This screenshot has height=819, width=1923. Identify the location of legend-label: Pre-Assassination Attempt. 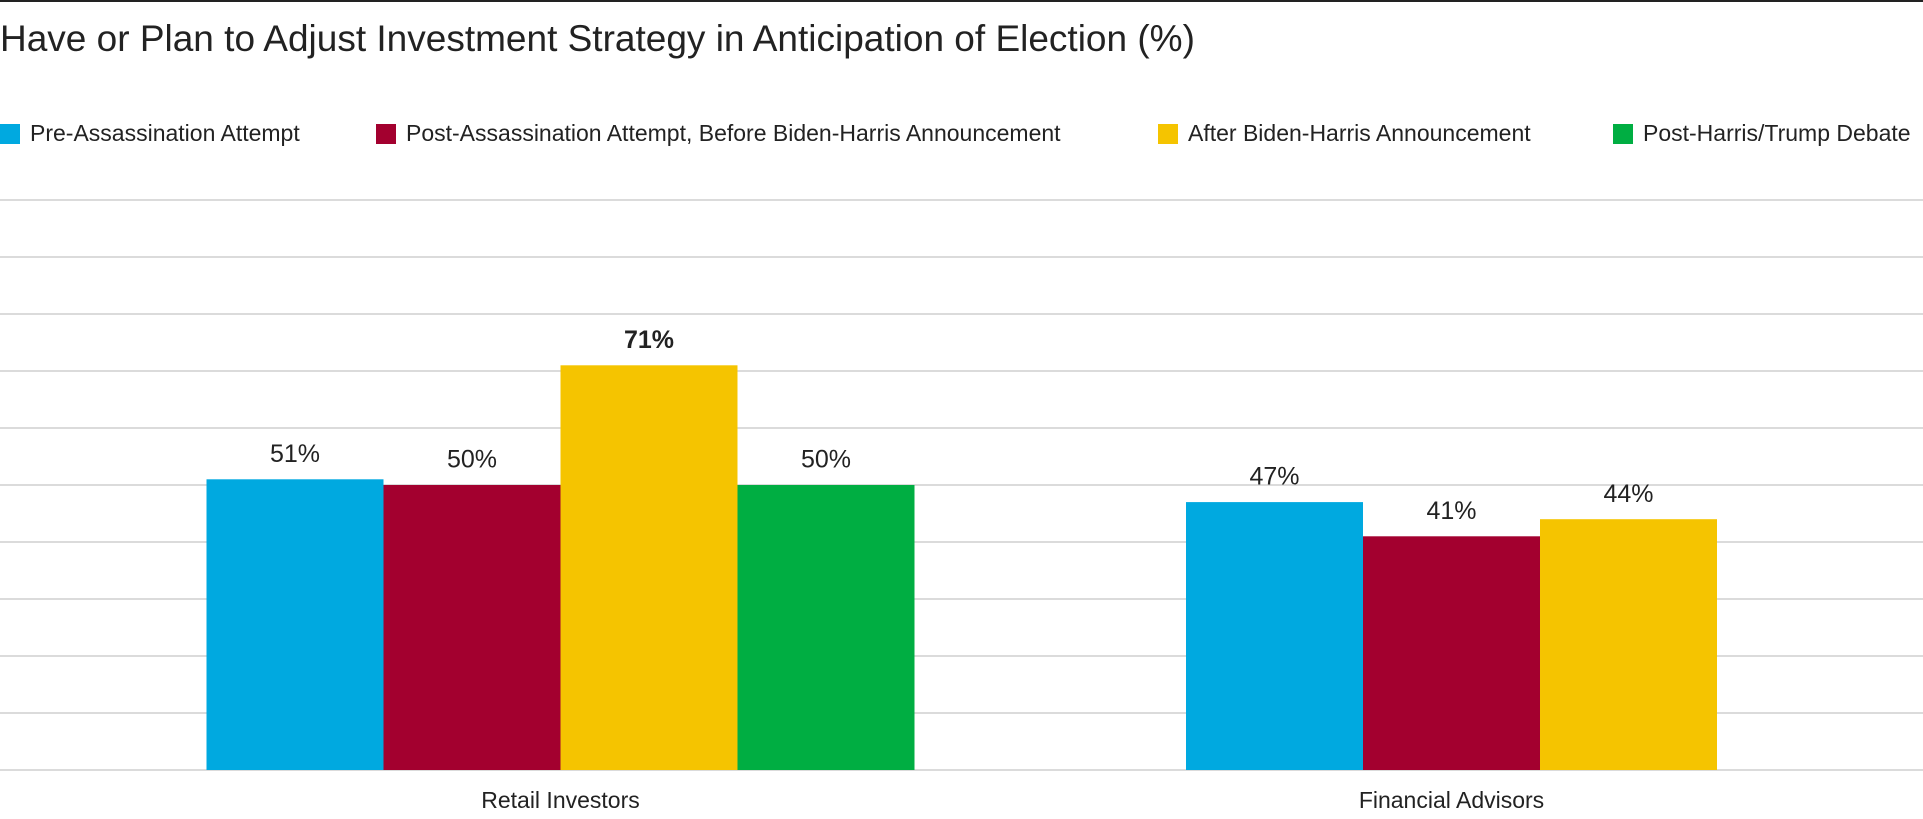
(165, 133).